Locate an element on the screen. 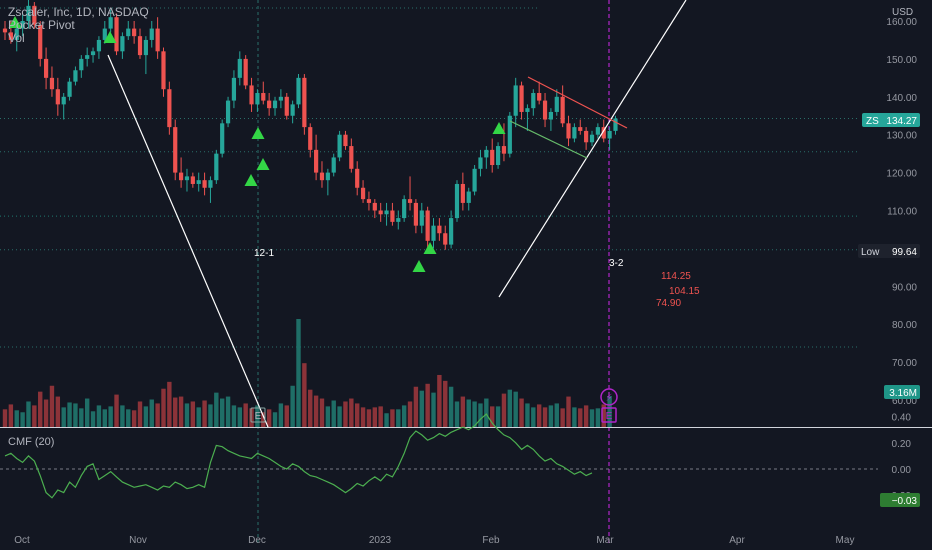  price-tick-label: 90.00 is located at coordinates (904, 287).